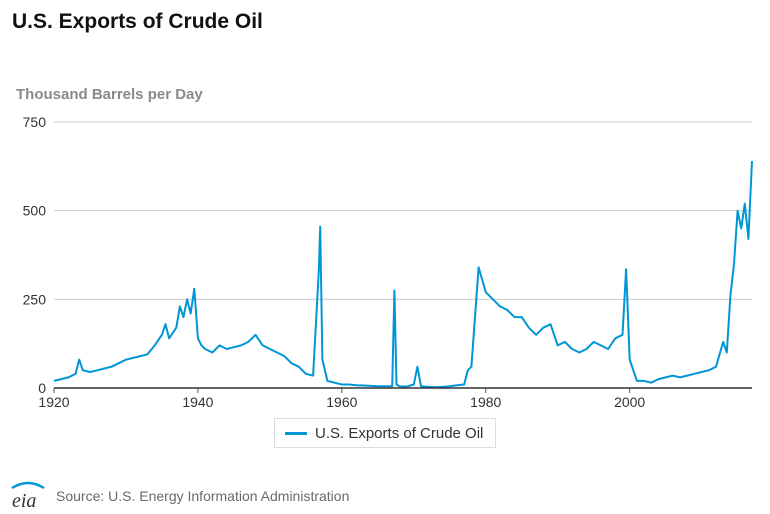 This screenshot has height=514, width=770. I want to click on y-tick-label: 750, so click(35, 122).